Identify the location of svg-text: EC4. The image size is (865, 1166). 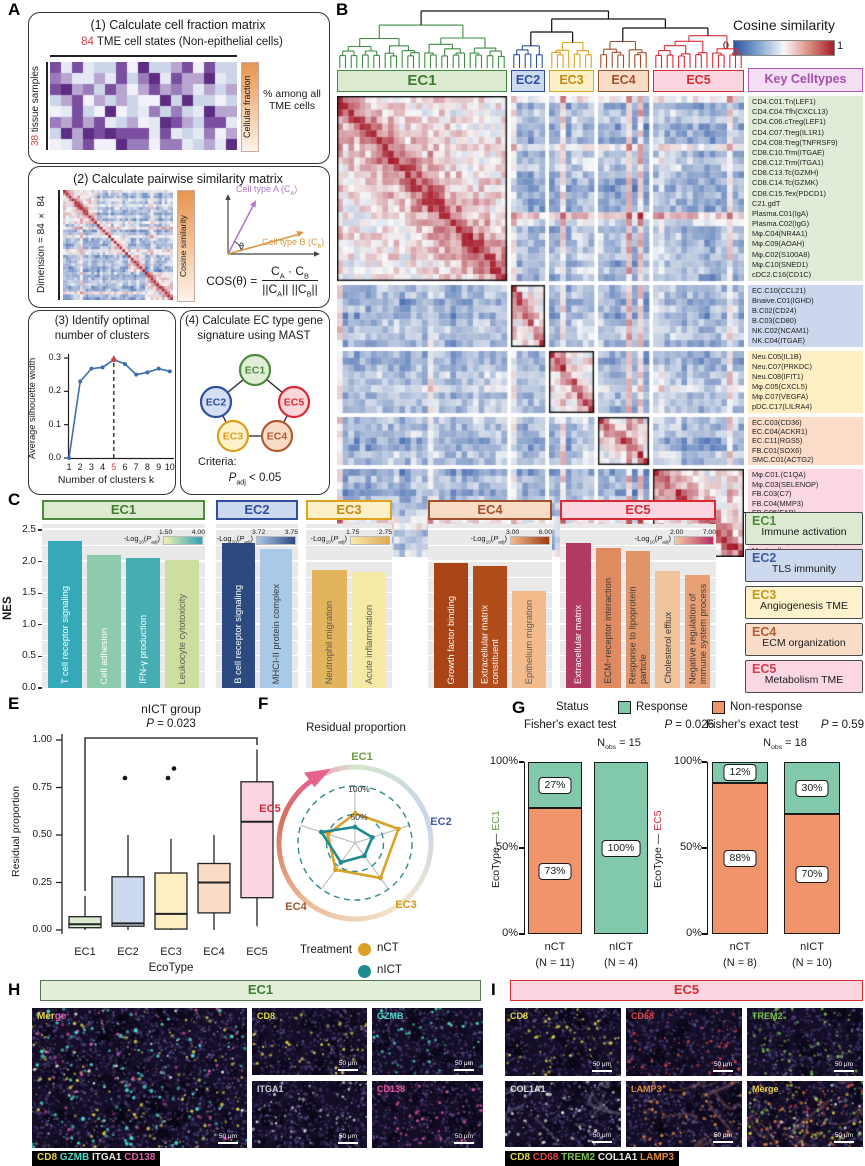
(296, 907).